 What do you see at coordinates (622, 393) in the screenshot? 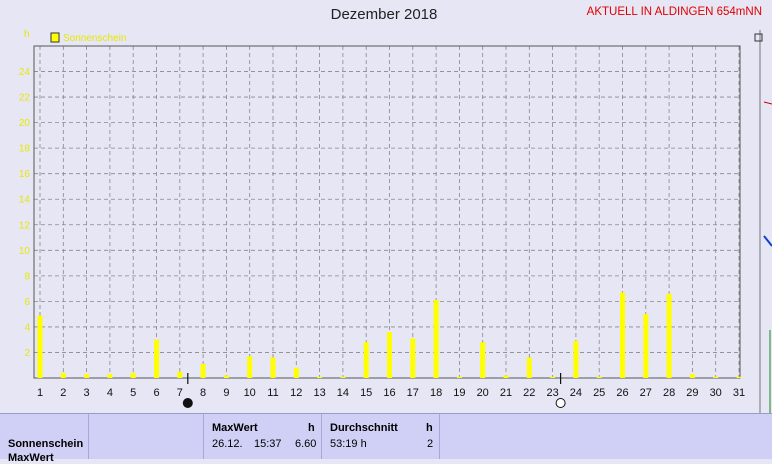
I see `x-tick-26: 26` at bounding box center [622, 393].